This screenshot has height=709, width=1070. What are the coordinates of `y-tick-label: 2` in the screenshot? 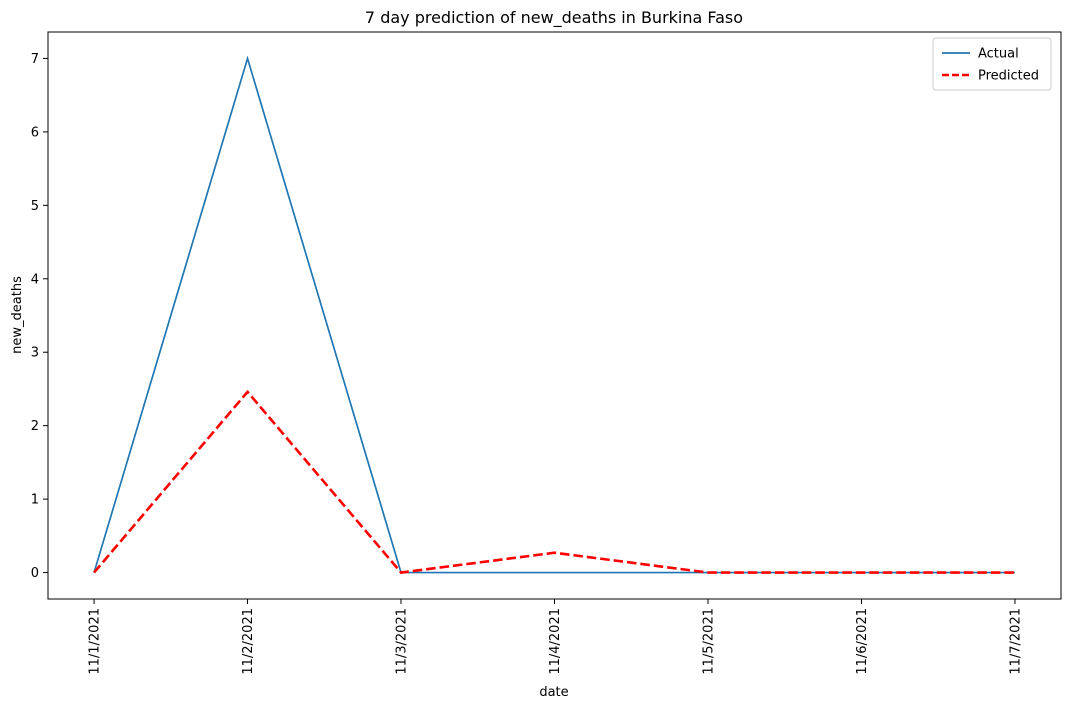 It's located at (35, 426).